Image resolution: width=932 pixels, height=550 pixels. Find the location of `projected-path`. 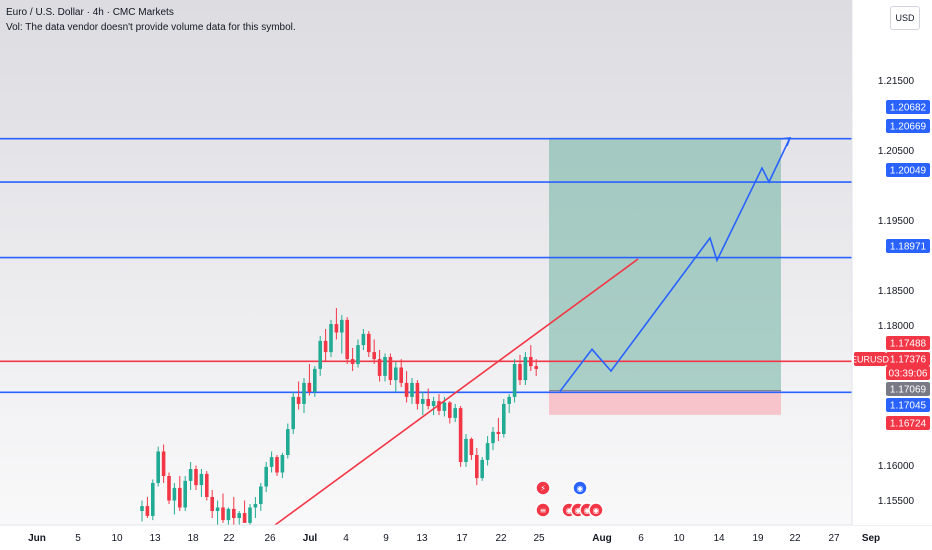

projected-path is located at coordinates (675, 264).